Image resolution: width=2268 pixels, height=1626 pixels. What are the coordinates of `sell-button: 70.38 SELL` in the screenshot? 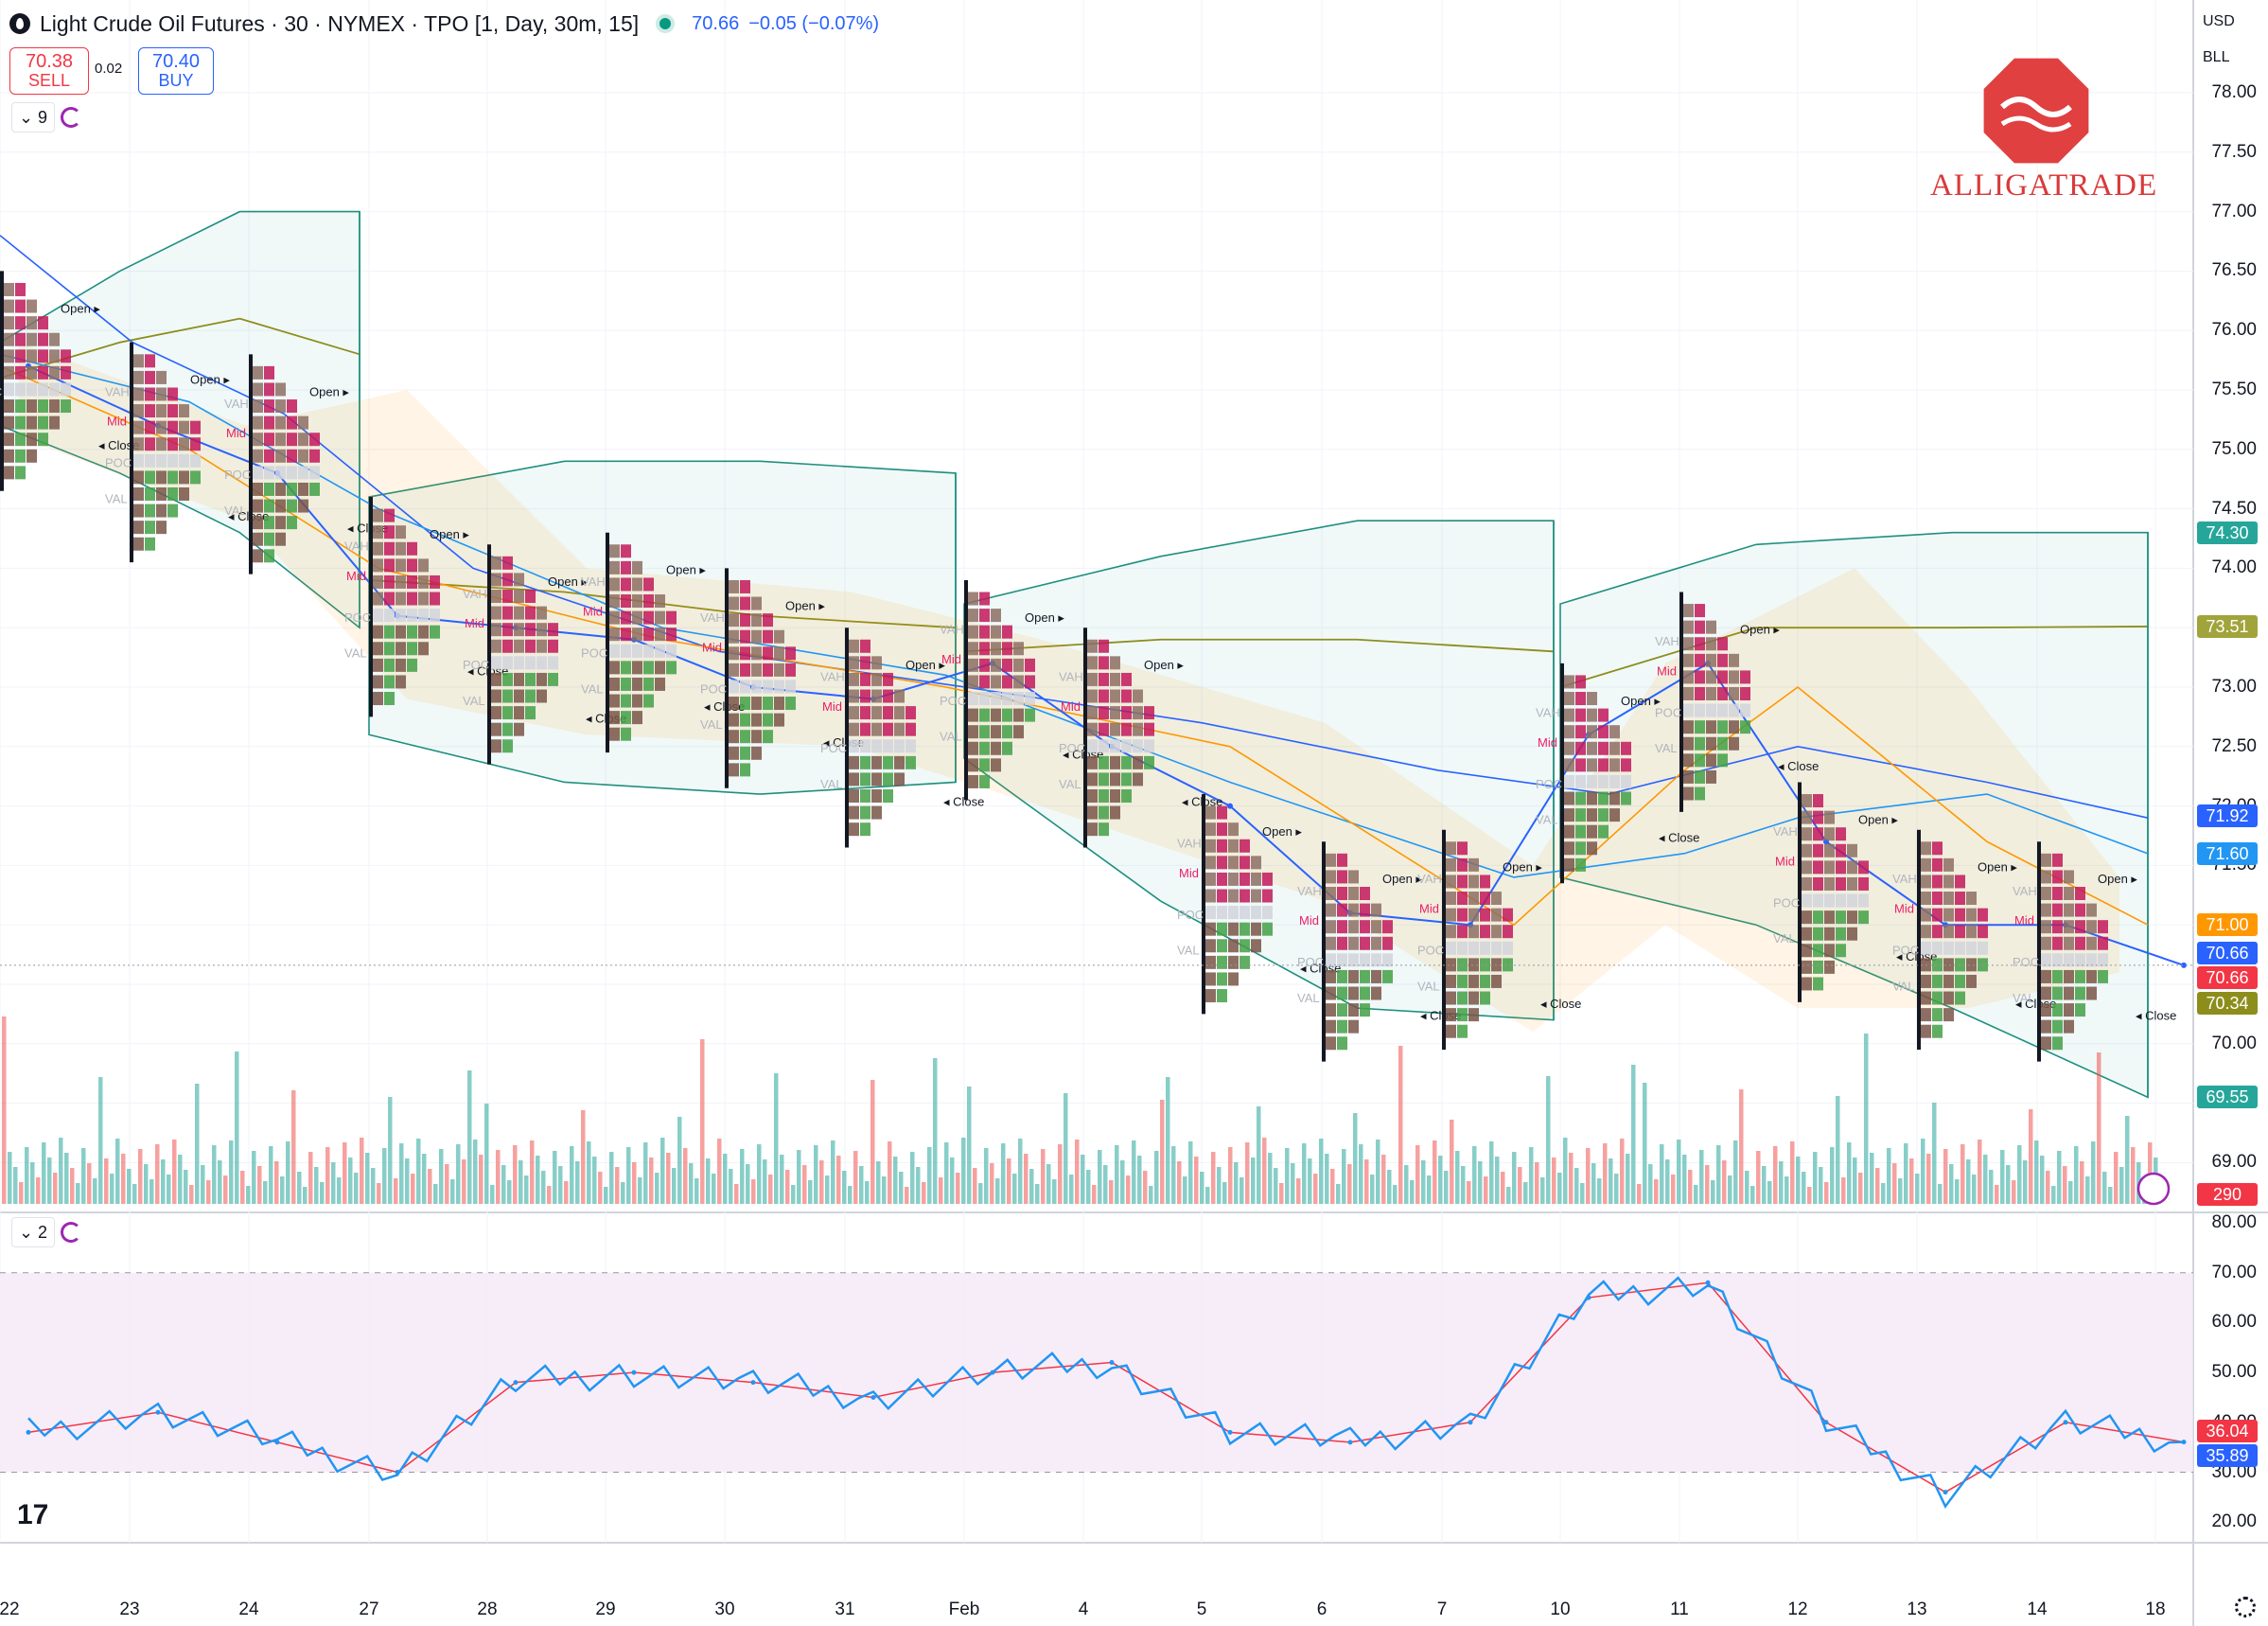 It's located at (49, 71).